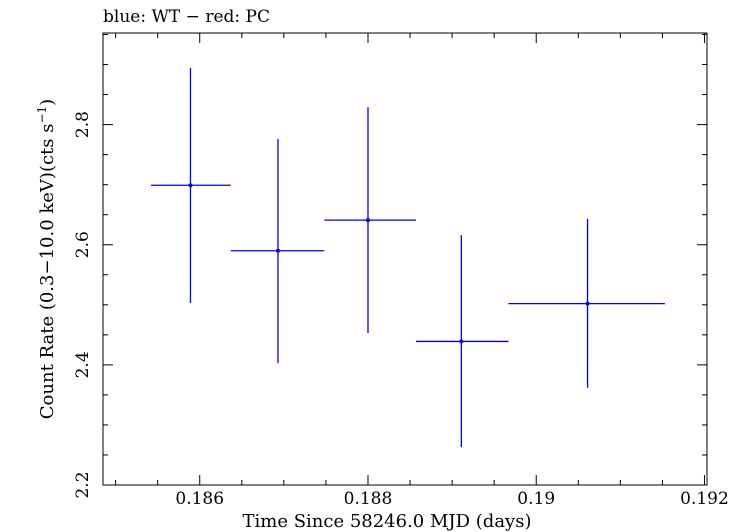 The height and width of the screenshot is (532, 734). What do you see at coordinates (199, 499) in the screenshot?
I see `x-tick-label: 0.186` at bounding box center [199, 499].